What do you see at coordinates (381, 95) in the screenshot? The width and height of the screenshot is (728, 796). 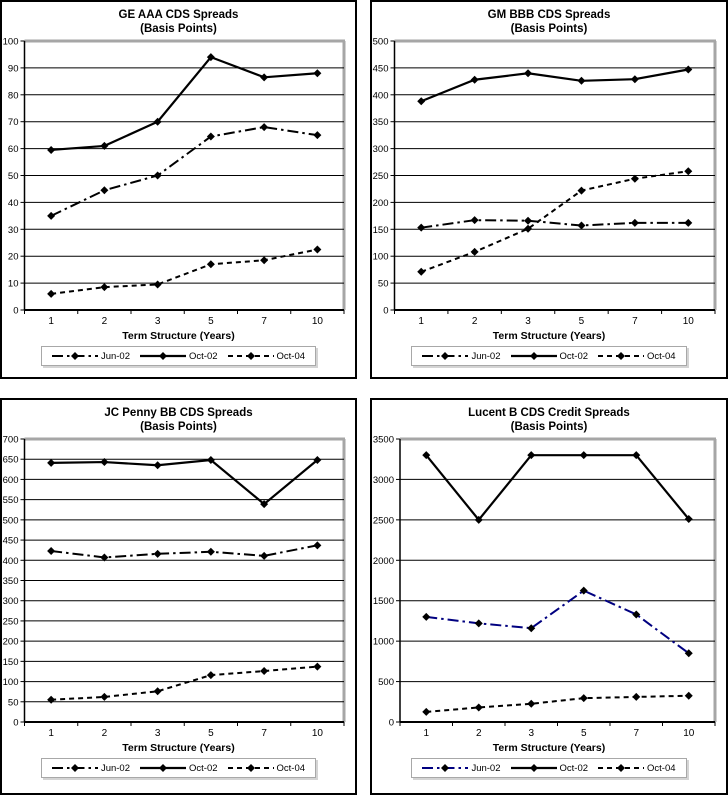 I see `y-tick-label: 400` at bounding box center [381, 95].